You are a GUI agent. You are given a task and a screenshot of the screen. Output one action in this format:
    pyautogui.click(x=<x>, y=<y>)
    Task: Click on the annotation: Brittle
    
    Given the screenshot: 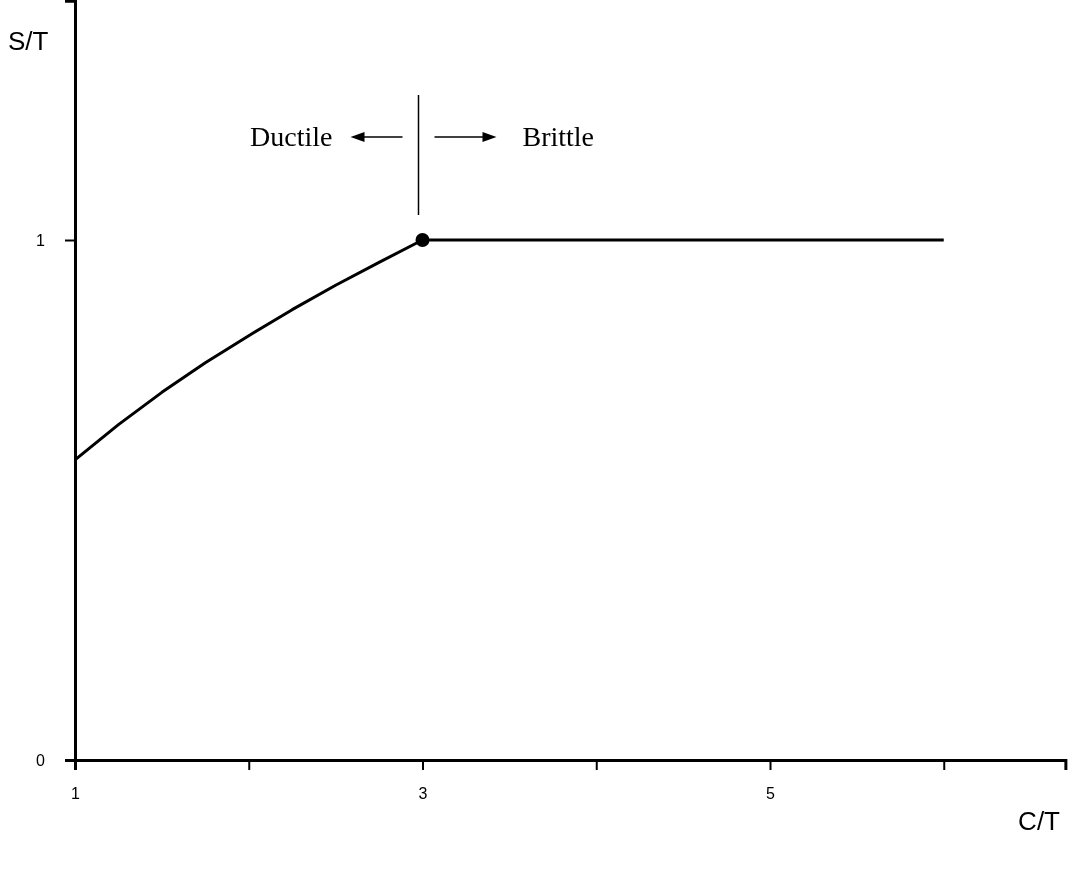 What is the action you would take?
    pyautogui.click(x=558, y=136)
    